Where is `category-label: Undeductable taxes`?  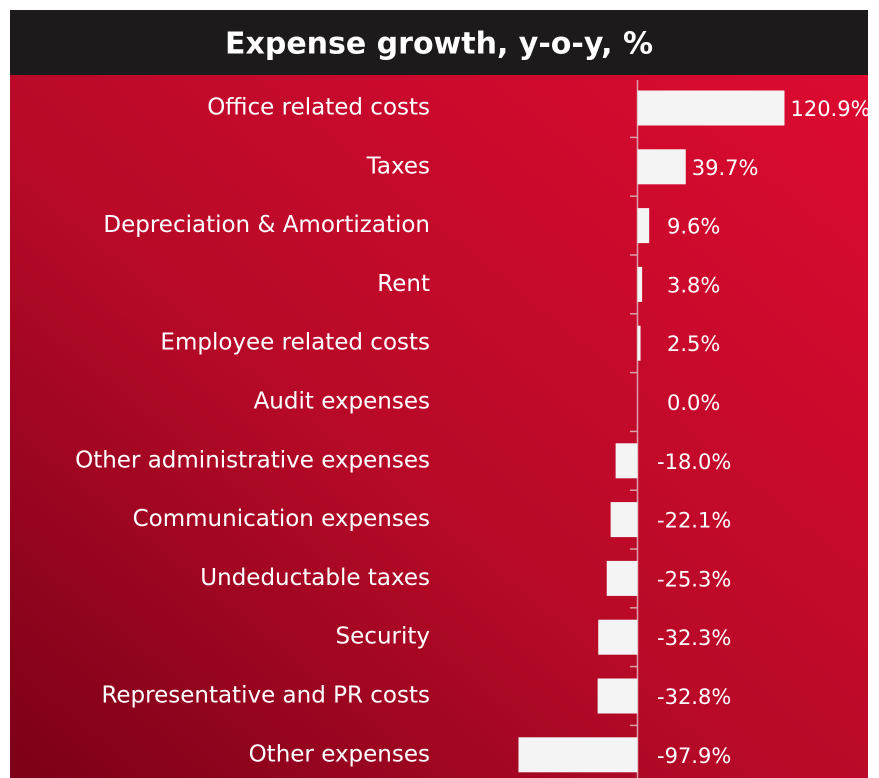 category-label: Undeductable taxes is located at coordinates (315, 578).